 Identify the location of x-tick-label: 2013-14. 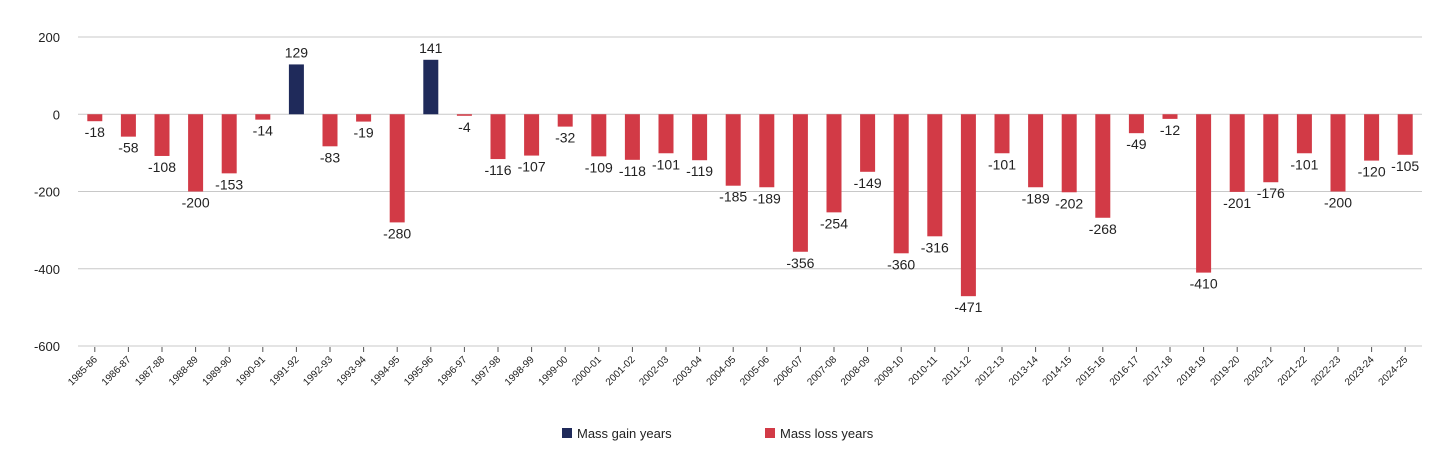
(1024, 371).